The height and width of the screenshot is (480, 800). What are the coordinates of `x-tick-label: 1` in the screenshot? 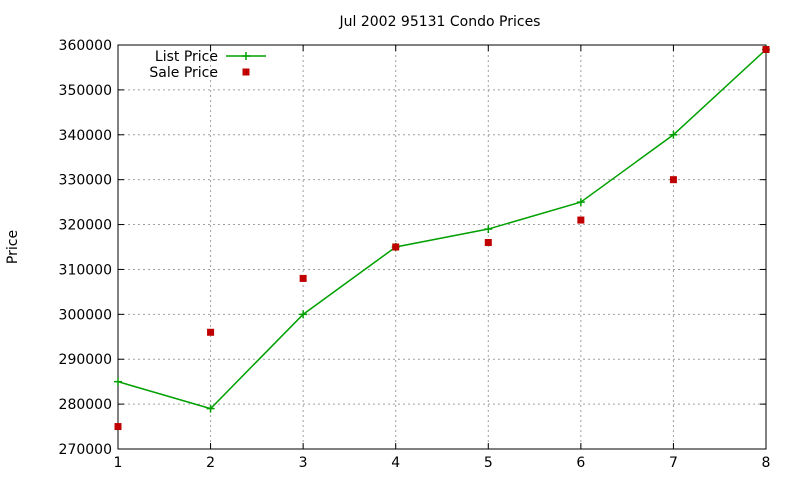 It's located at (118, 463).